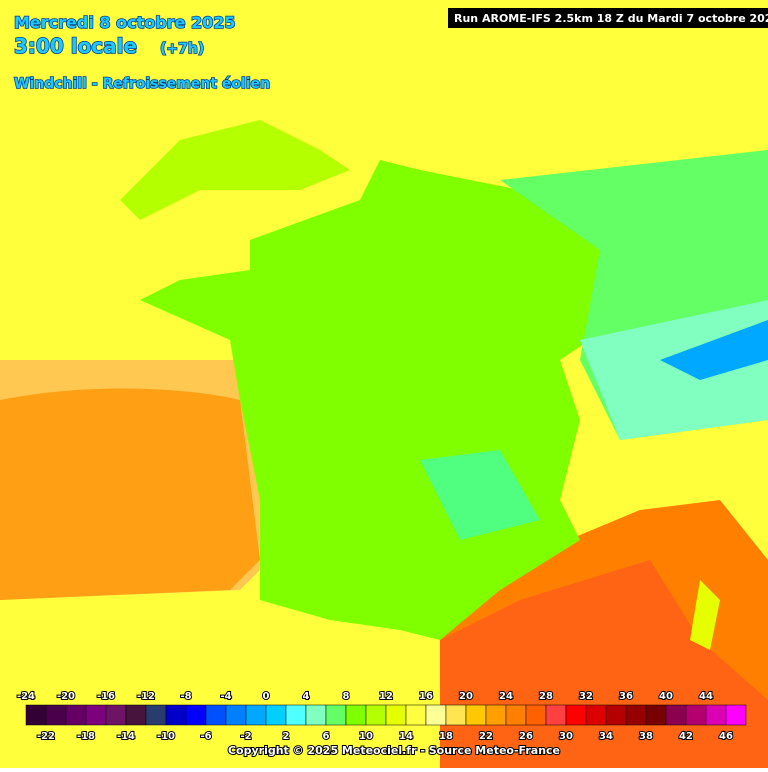  What do you see at coordinates (306, 696) in the screenshot?
I see `legend-label: 4` at bounding box center [306, 696].